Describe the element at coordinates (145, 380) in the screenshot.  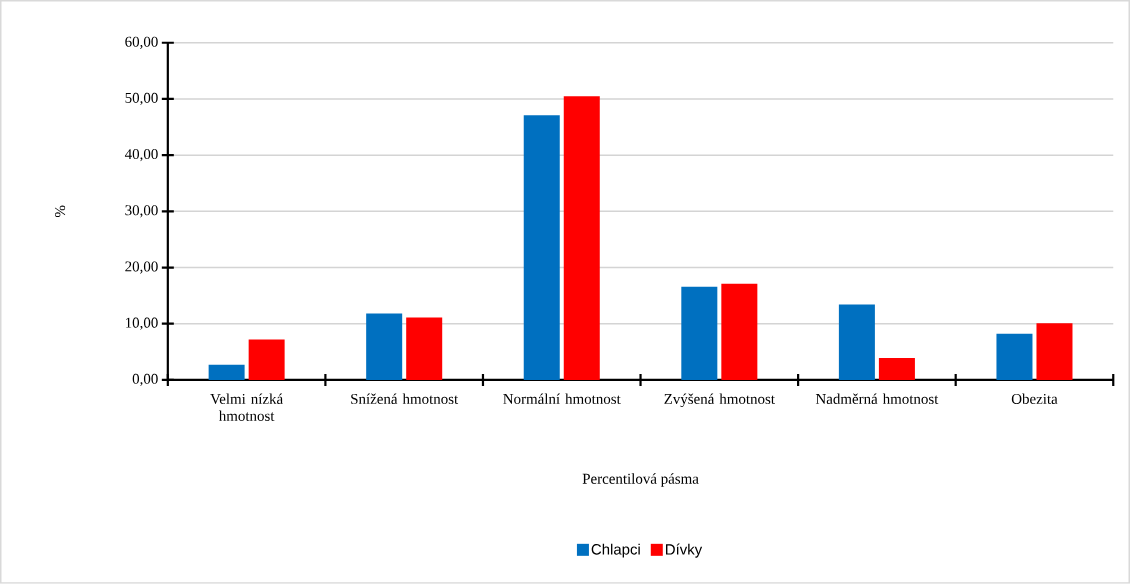
I see `y-tick-label: 0,00` at that location.